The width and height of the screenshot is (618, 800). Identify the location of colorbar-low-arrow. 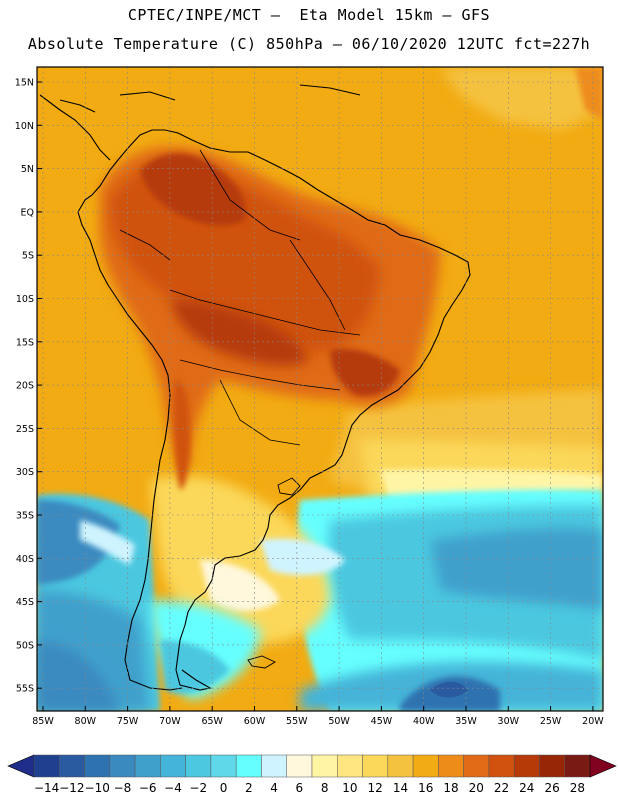
(21, 766).